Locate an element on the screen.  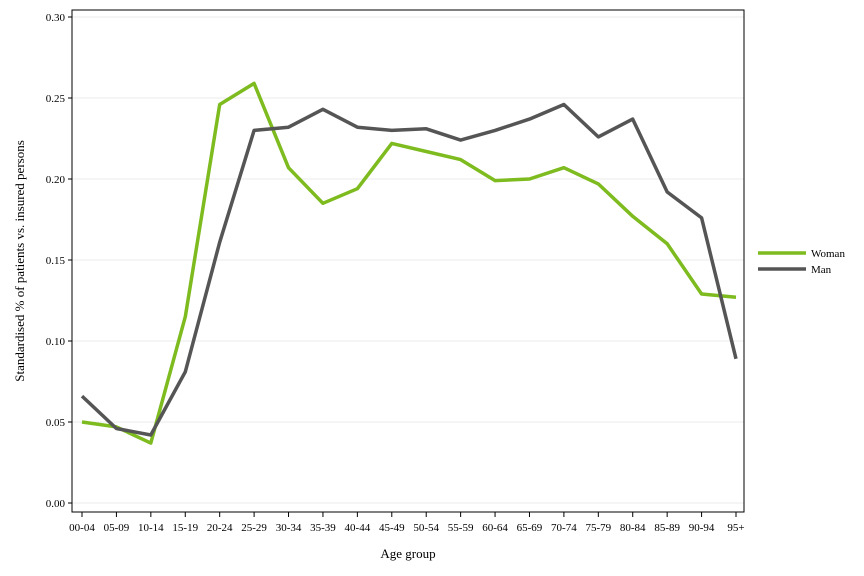
y-tick-label: 0.10 is located at coordinates (56, 342).